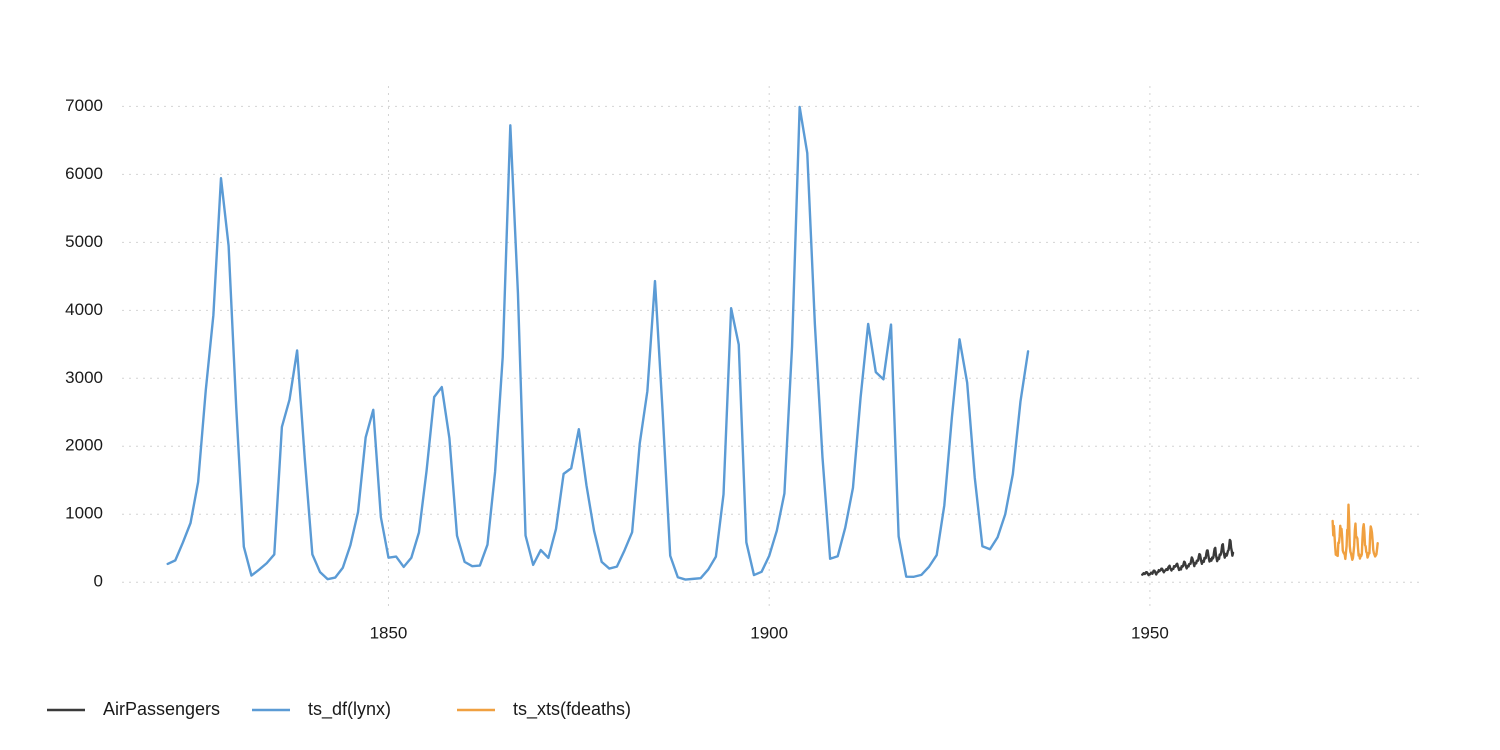 The width and height of the screenshot is (1500, 750). What do you see at coordinates (572, 709) in the screenshot?
I see `legend-label: ts_xts(fdeaths)` at bounding box center [572, 709].